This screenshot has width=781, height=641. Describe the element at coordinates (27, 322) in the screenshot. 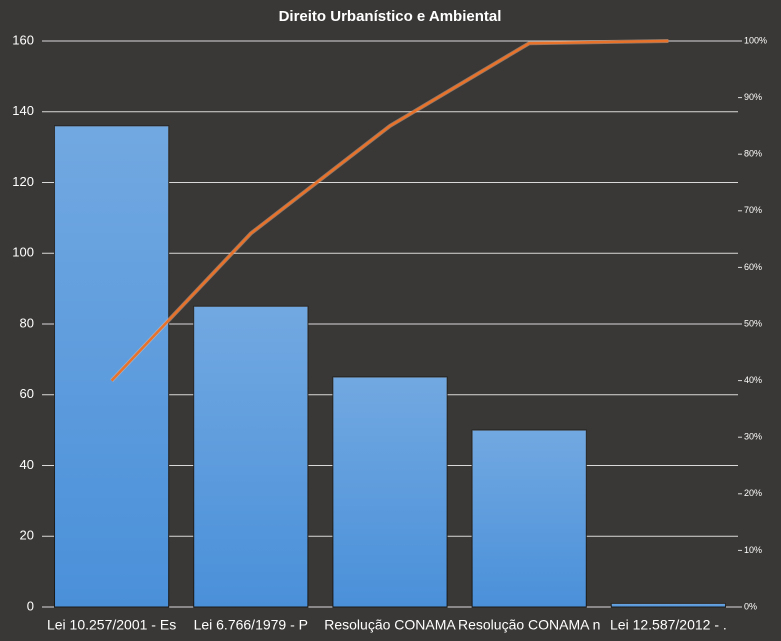

I see `y-tick-label: 80` at that location.